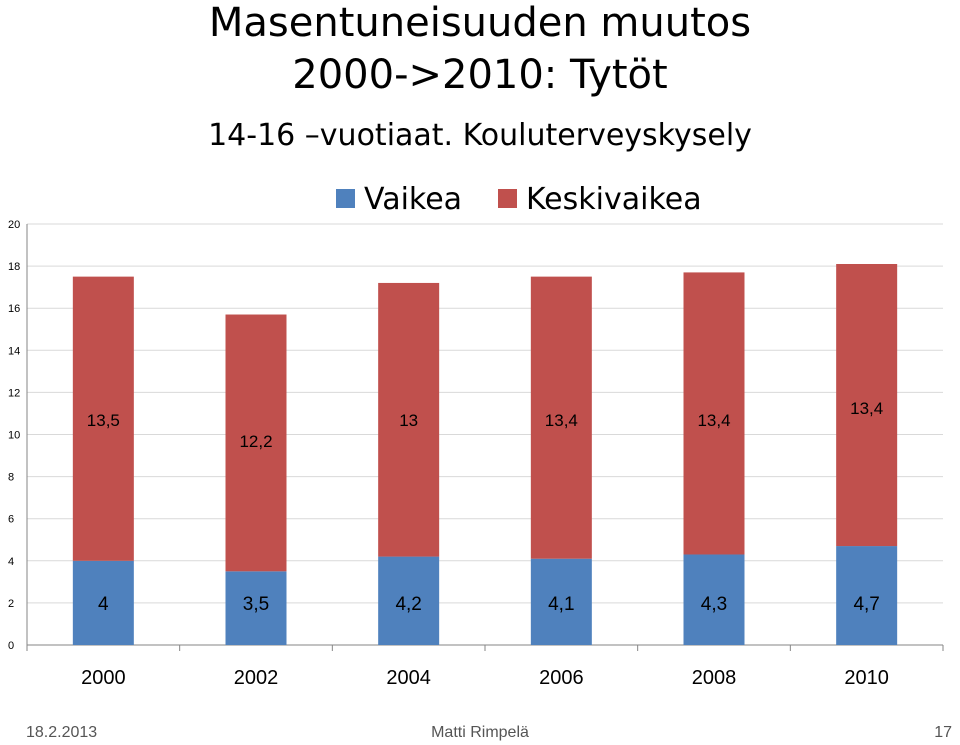  Describe the element at coordinates (256, 604) in the screenshot. I see `data-label: 3,5` at that location.